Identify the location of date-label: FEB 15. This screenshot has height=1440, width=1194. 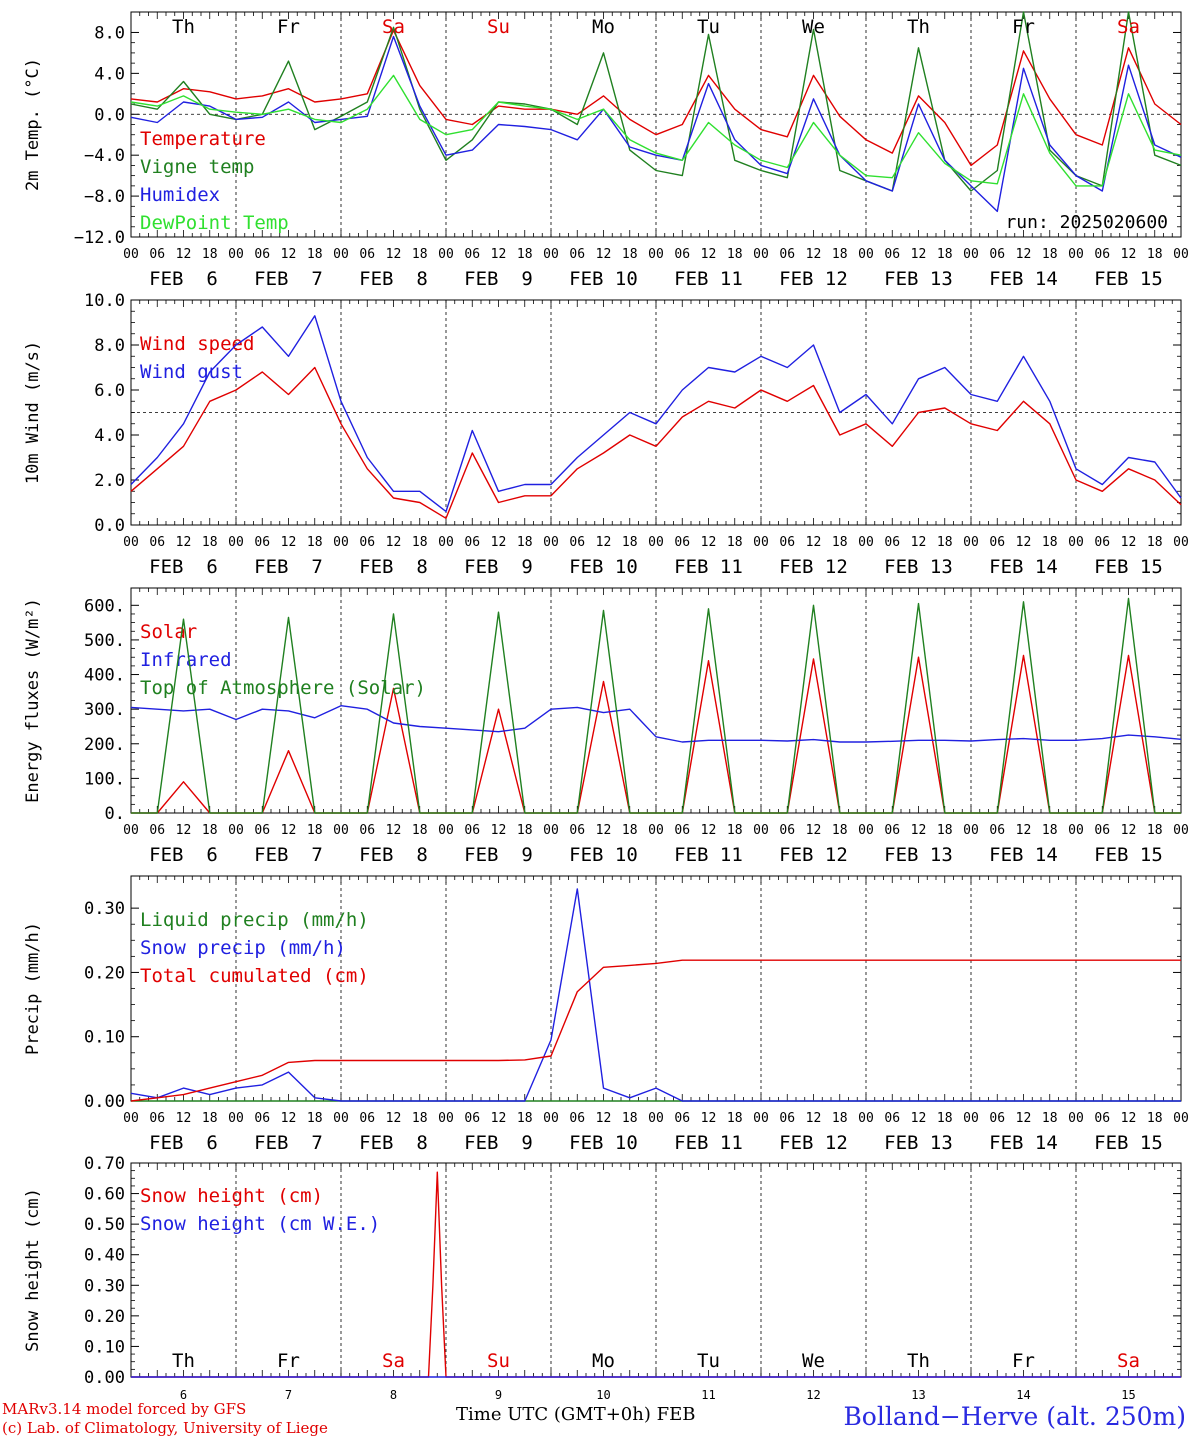
(1128, 567).